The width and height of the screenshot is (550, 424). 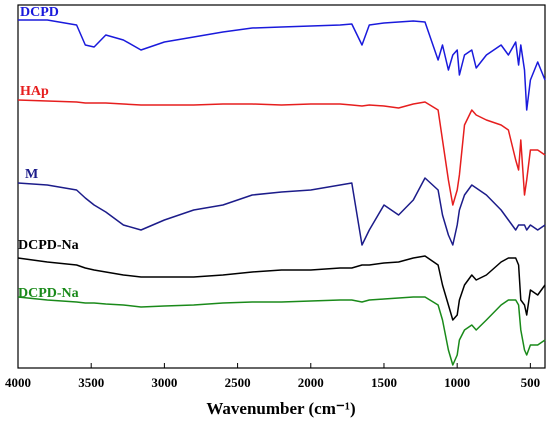 I want to click on x-tick-label: 2500, so click(x=238, y=382).